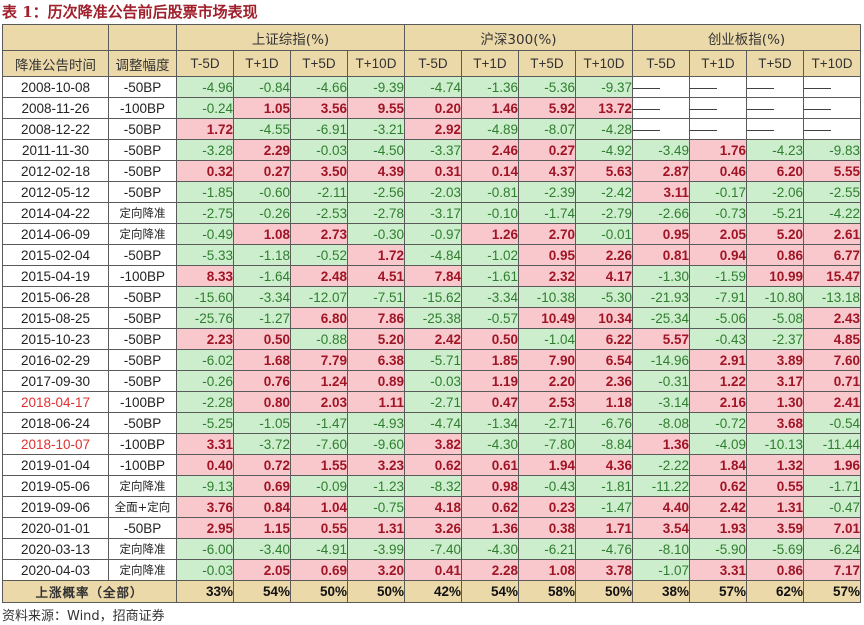  I want to click on cell-sh-t+1d: 0.84, so click(262, 507).